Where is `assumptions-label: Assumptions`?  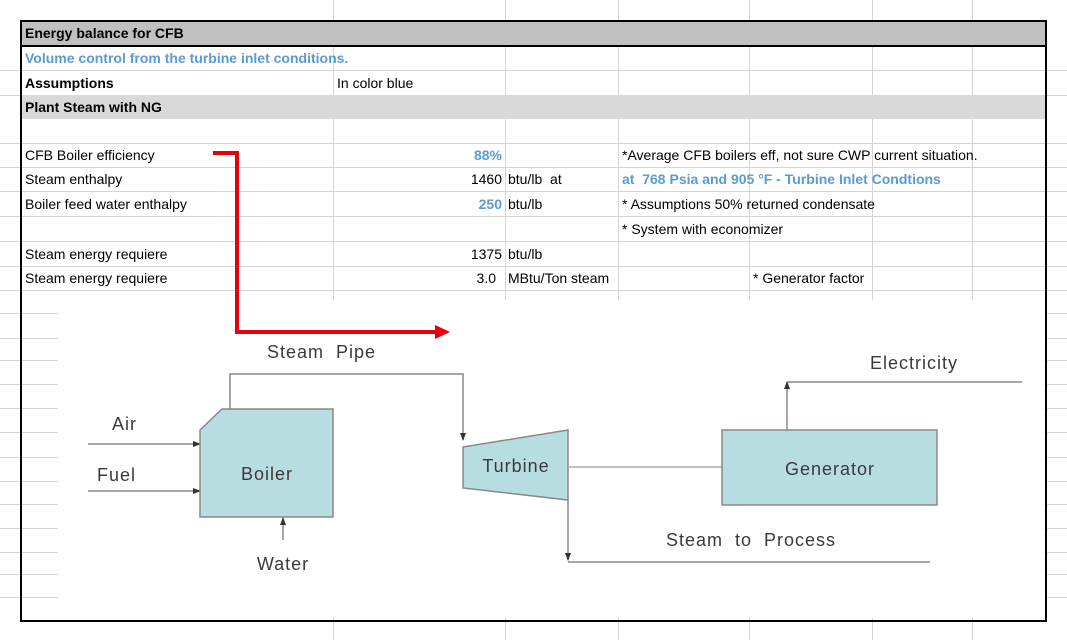 assumptions-label: Assumptions is located at coordinates (69, 83).